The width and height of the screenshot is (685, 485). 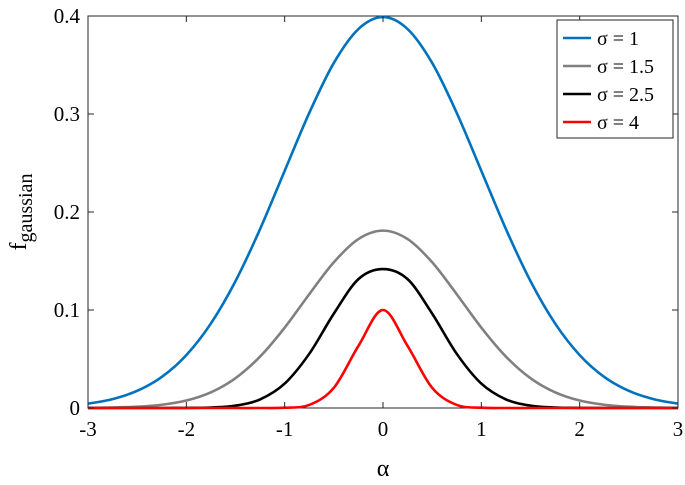 What do you see at coordinates (67, 310) in the screenshot?
I see `y-tick-label: 0.1` at bounding box center [67, 310].